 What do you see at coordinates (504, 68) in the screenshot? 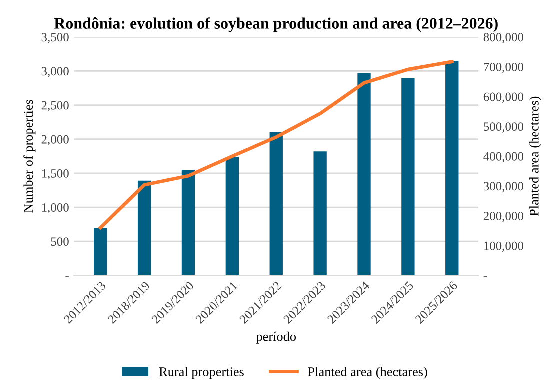
I see `y2-tick-label: 700,000` at bounding box center [504, 68].